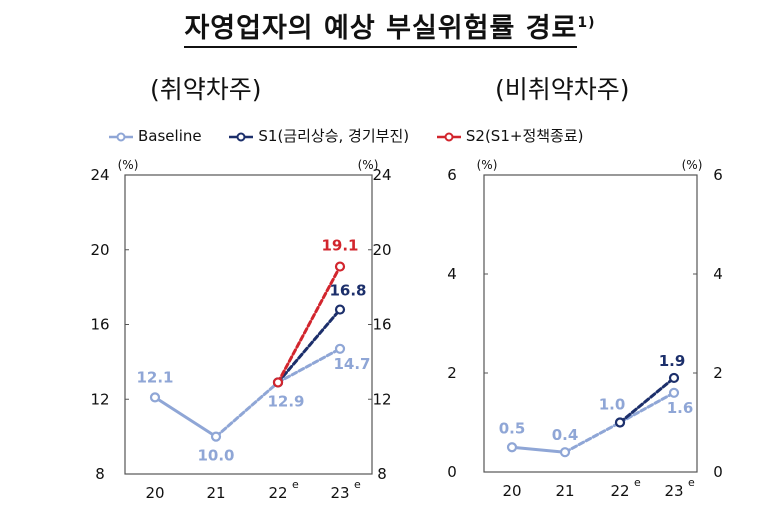 The height and width of the screenshot is (512, 780). I want to click on data-label-baseline-1-1: 0.4, so click(565, 435).